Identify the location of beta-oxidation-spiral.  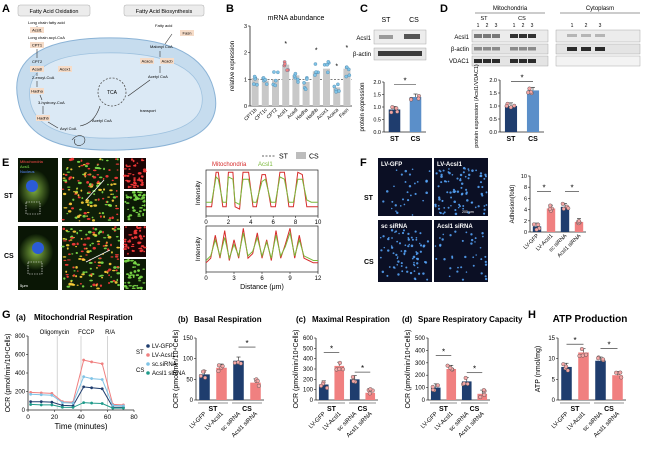
(78, 140).